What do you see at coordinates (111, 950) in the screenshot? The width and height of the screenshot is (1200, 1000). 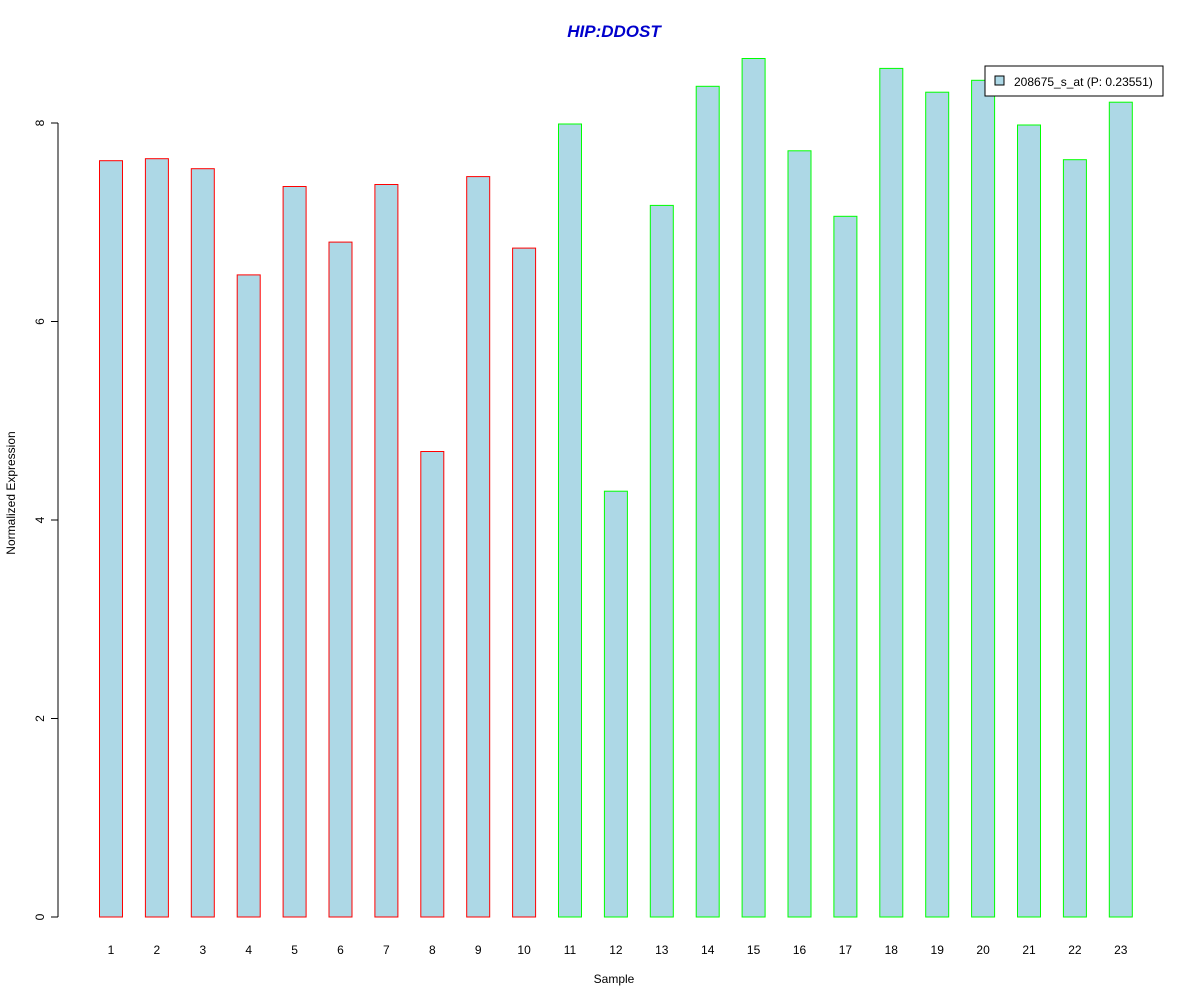 I see `x-tick-label: 1` at bounding box center [111, 950].